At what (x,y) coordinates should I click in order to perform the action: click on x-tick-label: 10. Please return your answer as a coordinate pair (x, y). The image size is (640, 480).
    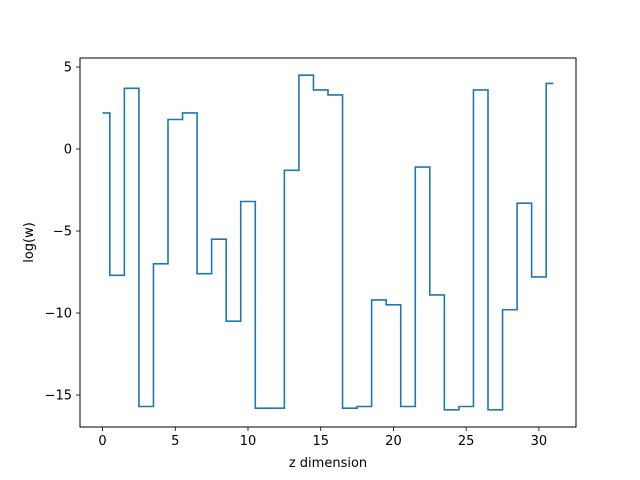
    Looking at the image, I should click on (248, 441).